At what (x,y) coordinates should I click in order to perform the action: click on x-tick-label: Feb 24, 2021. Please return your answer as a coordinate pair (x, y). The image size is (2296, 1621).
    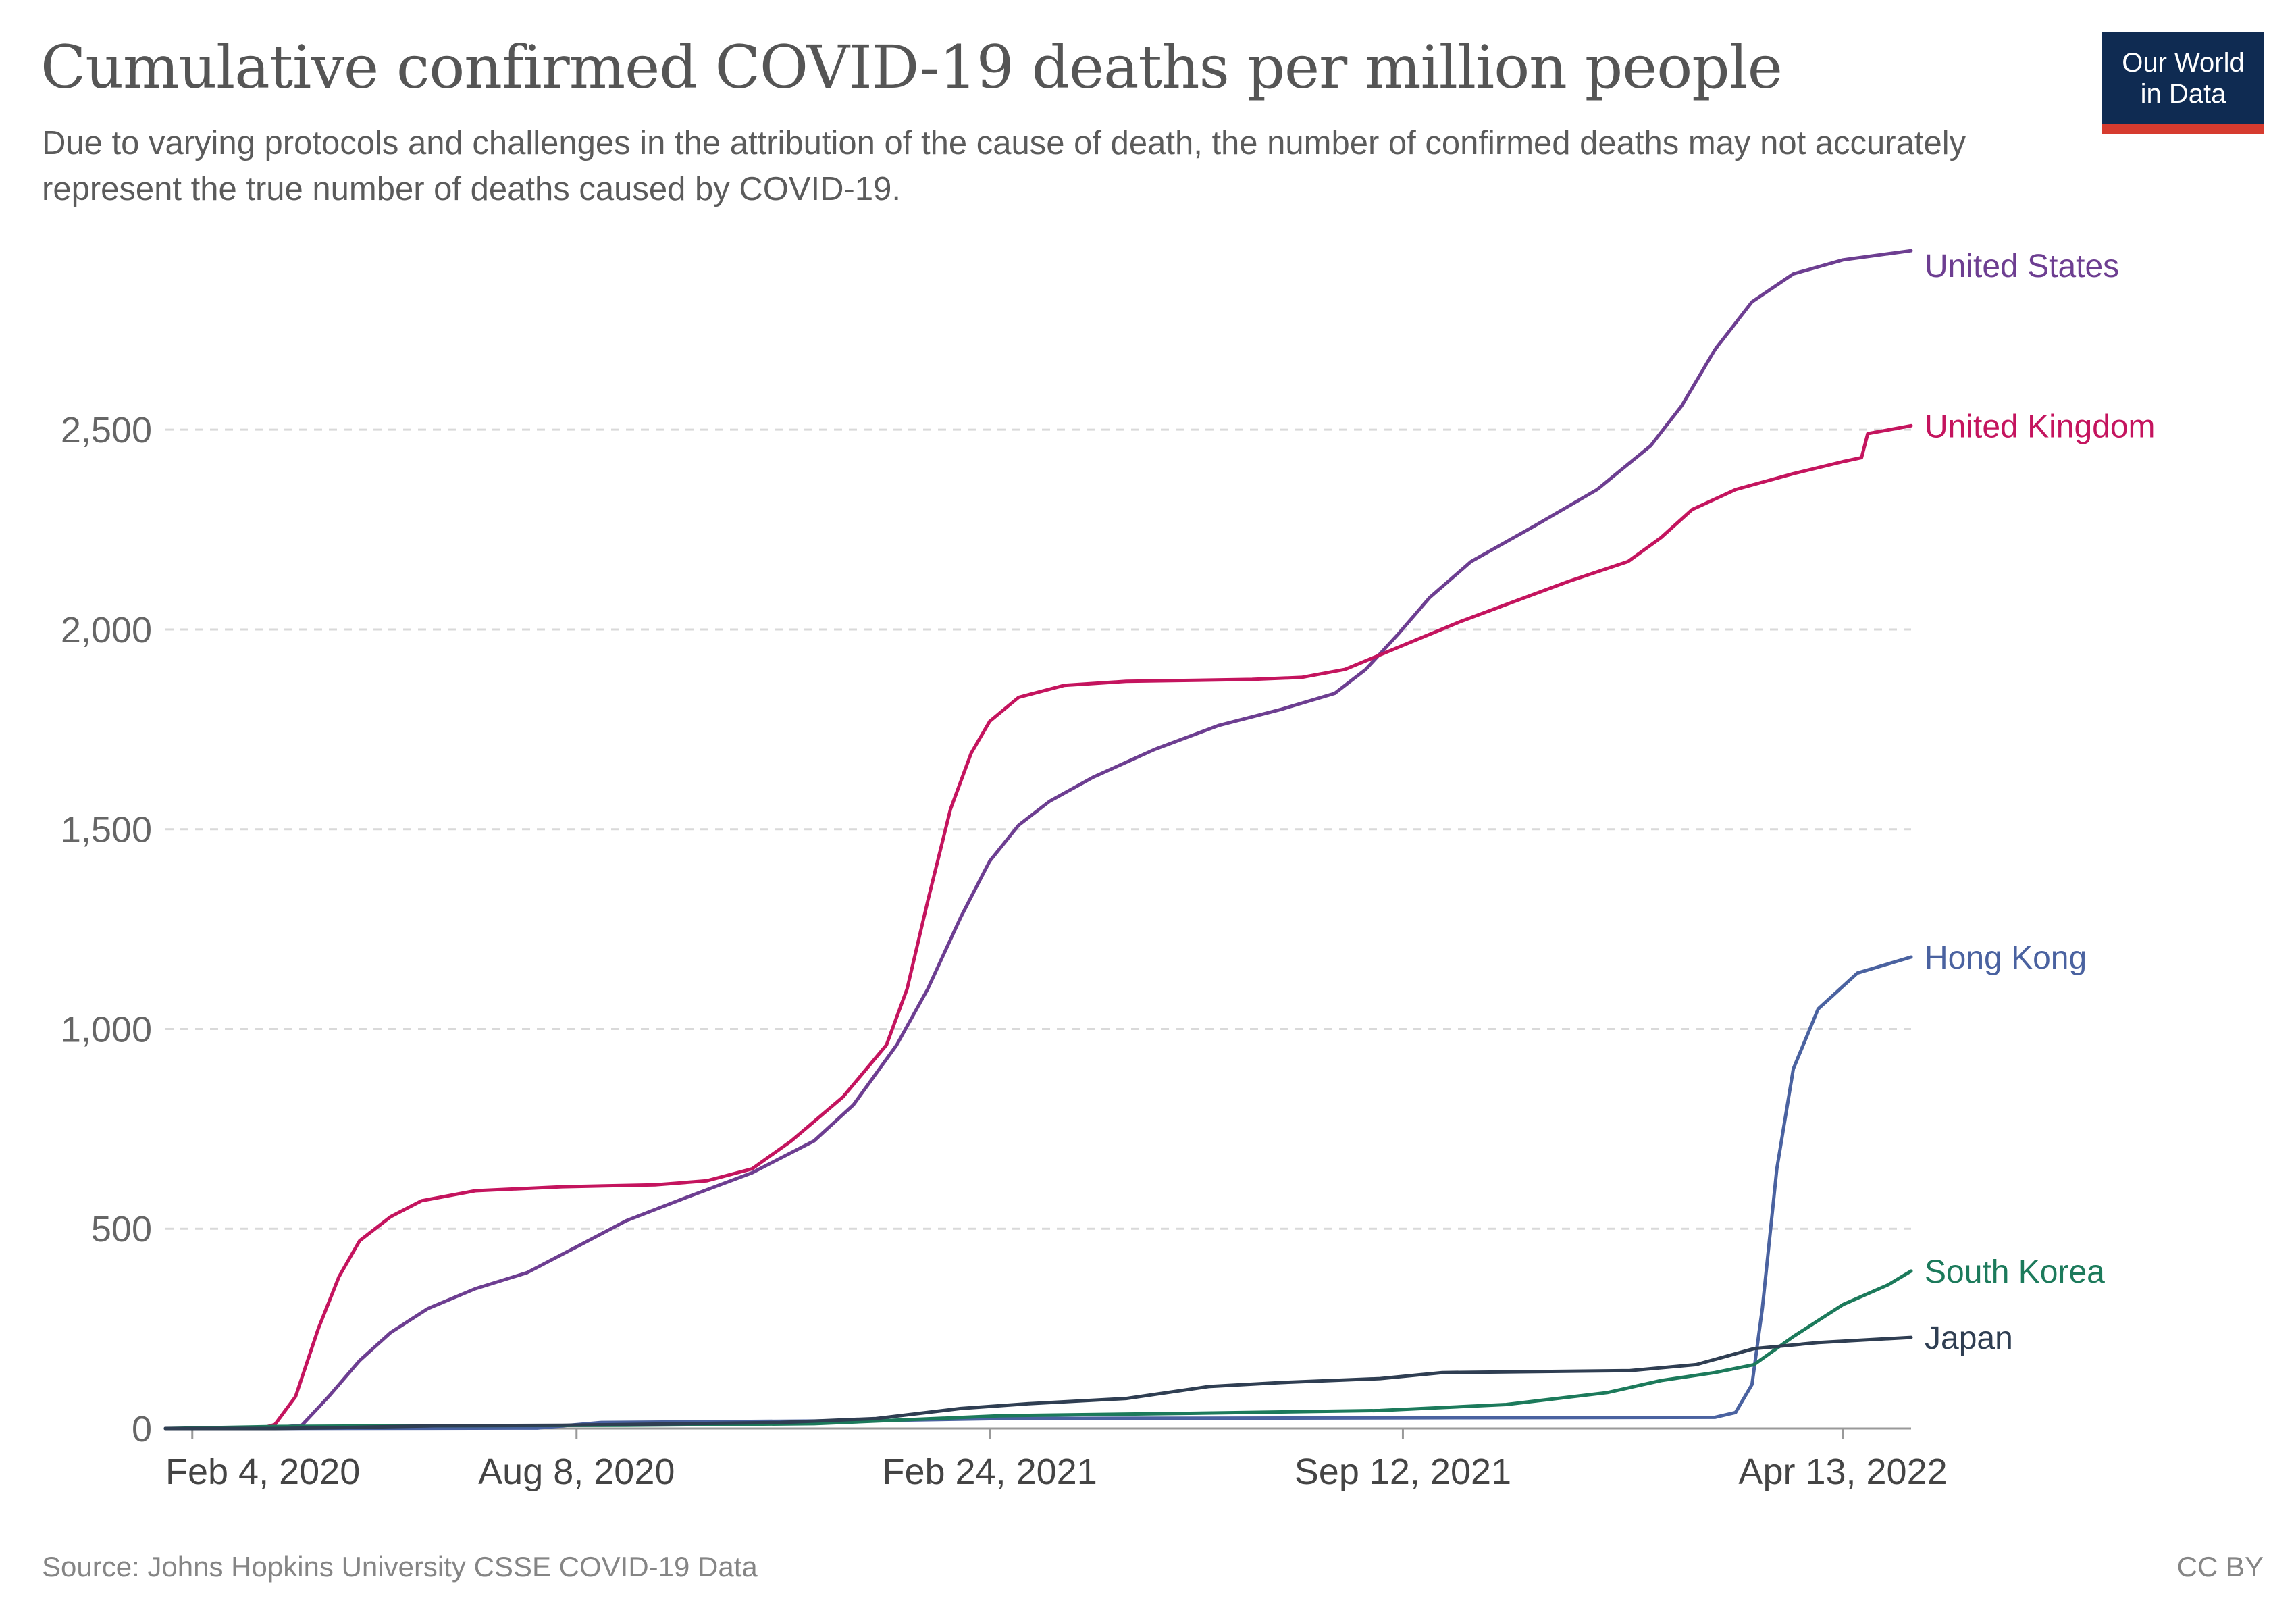
    Looking at the image, I should click on (989, 1471).